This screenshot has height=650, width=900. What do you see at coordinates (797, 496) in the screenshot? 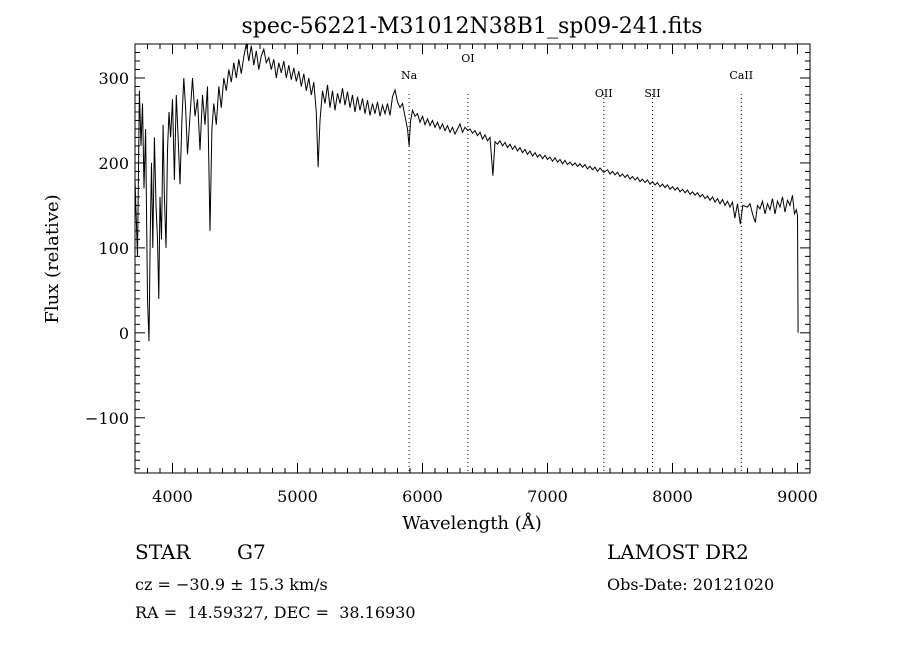
I see `x-tick-label: 9000` at bounding box center [797, 496].